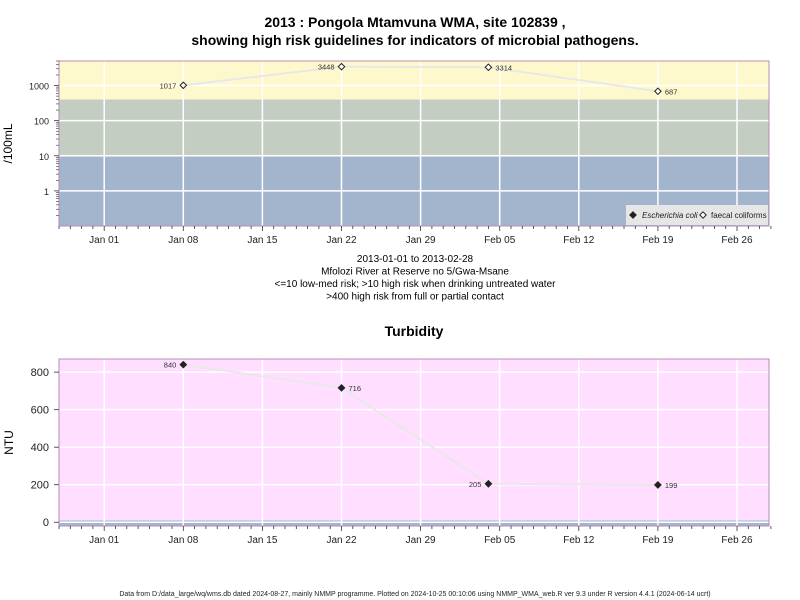  I want to click on data-label: 3448, so click(326, 67).